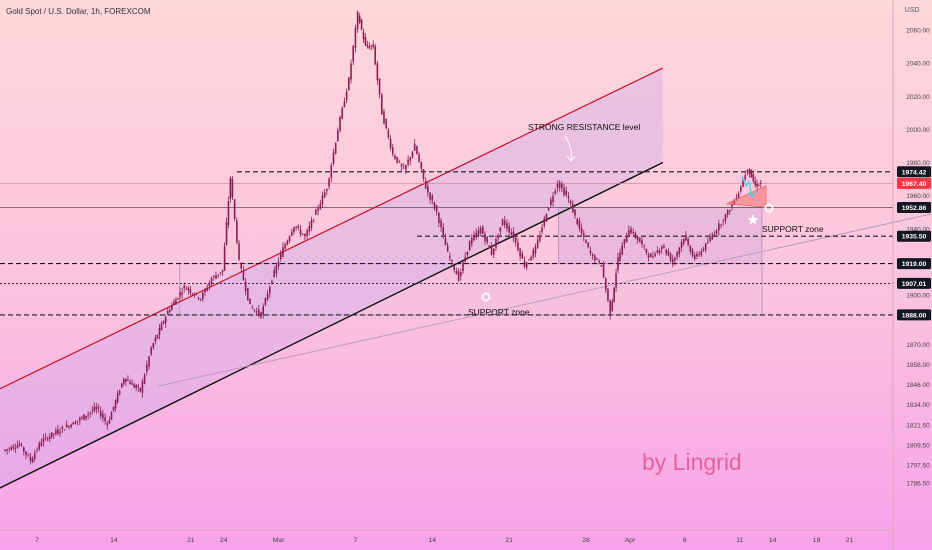 Image resolution: width=932 pixels, height=550 pixels. I want to click on y-tick-label: 2040.00, so click(918, 64).